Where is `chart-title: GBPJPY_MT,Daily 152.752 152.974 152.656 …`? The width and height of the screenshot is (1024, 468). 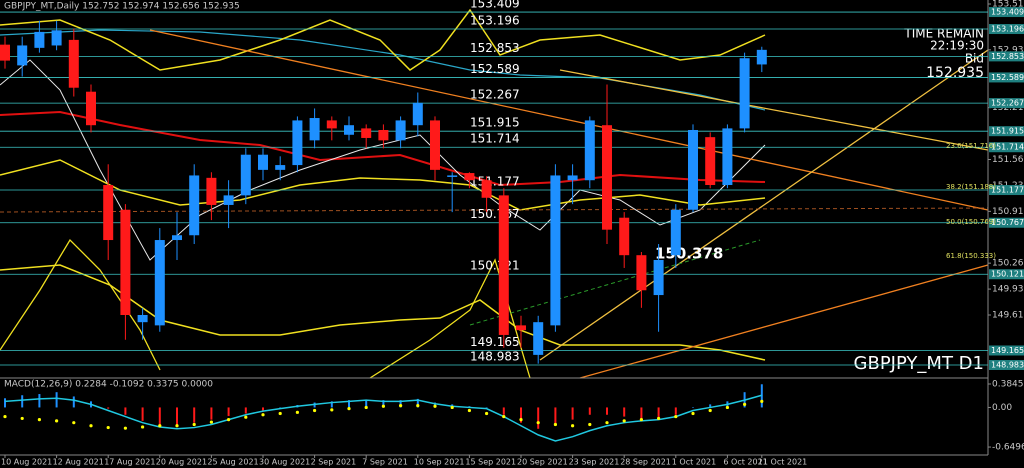 chart-title: GBPJPY_MT,Daily 152.752 152.974 152.656 … is located at coordinates (122, 7).